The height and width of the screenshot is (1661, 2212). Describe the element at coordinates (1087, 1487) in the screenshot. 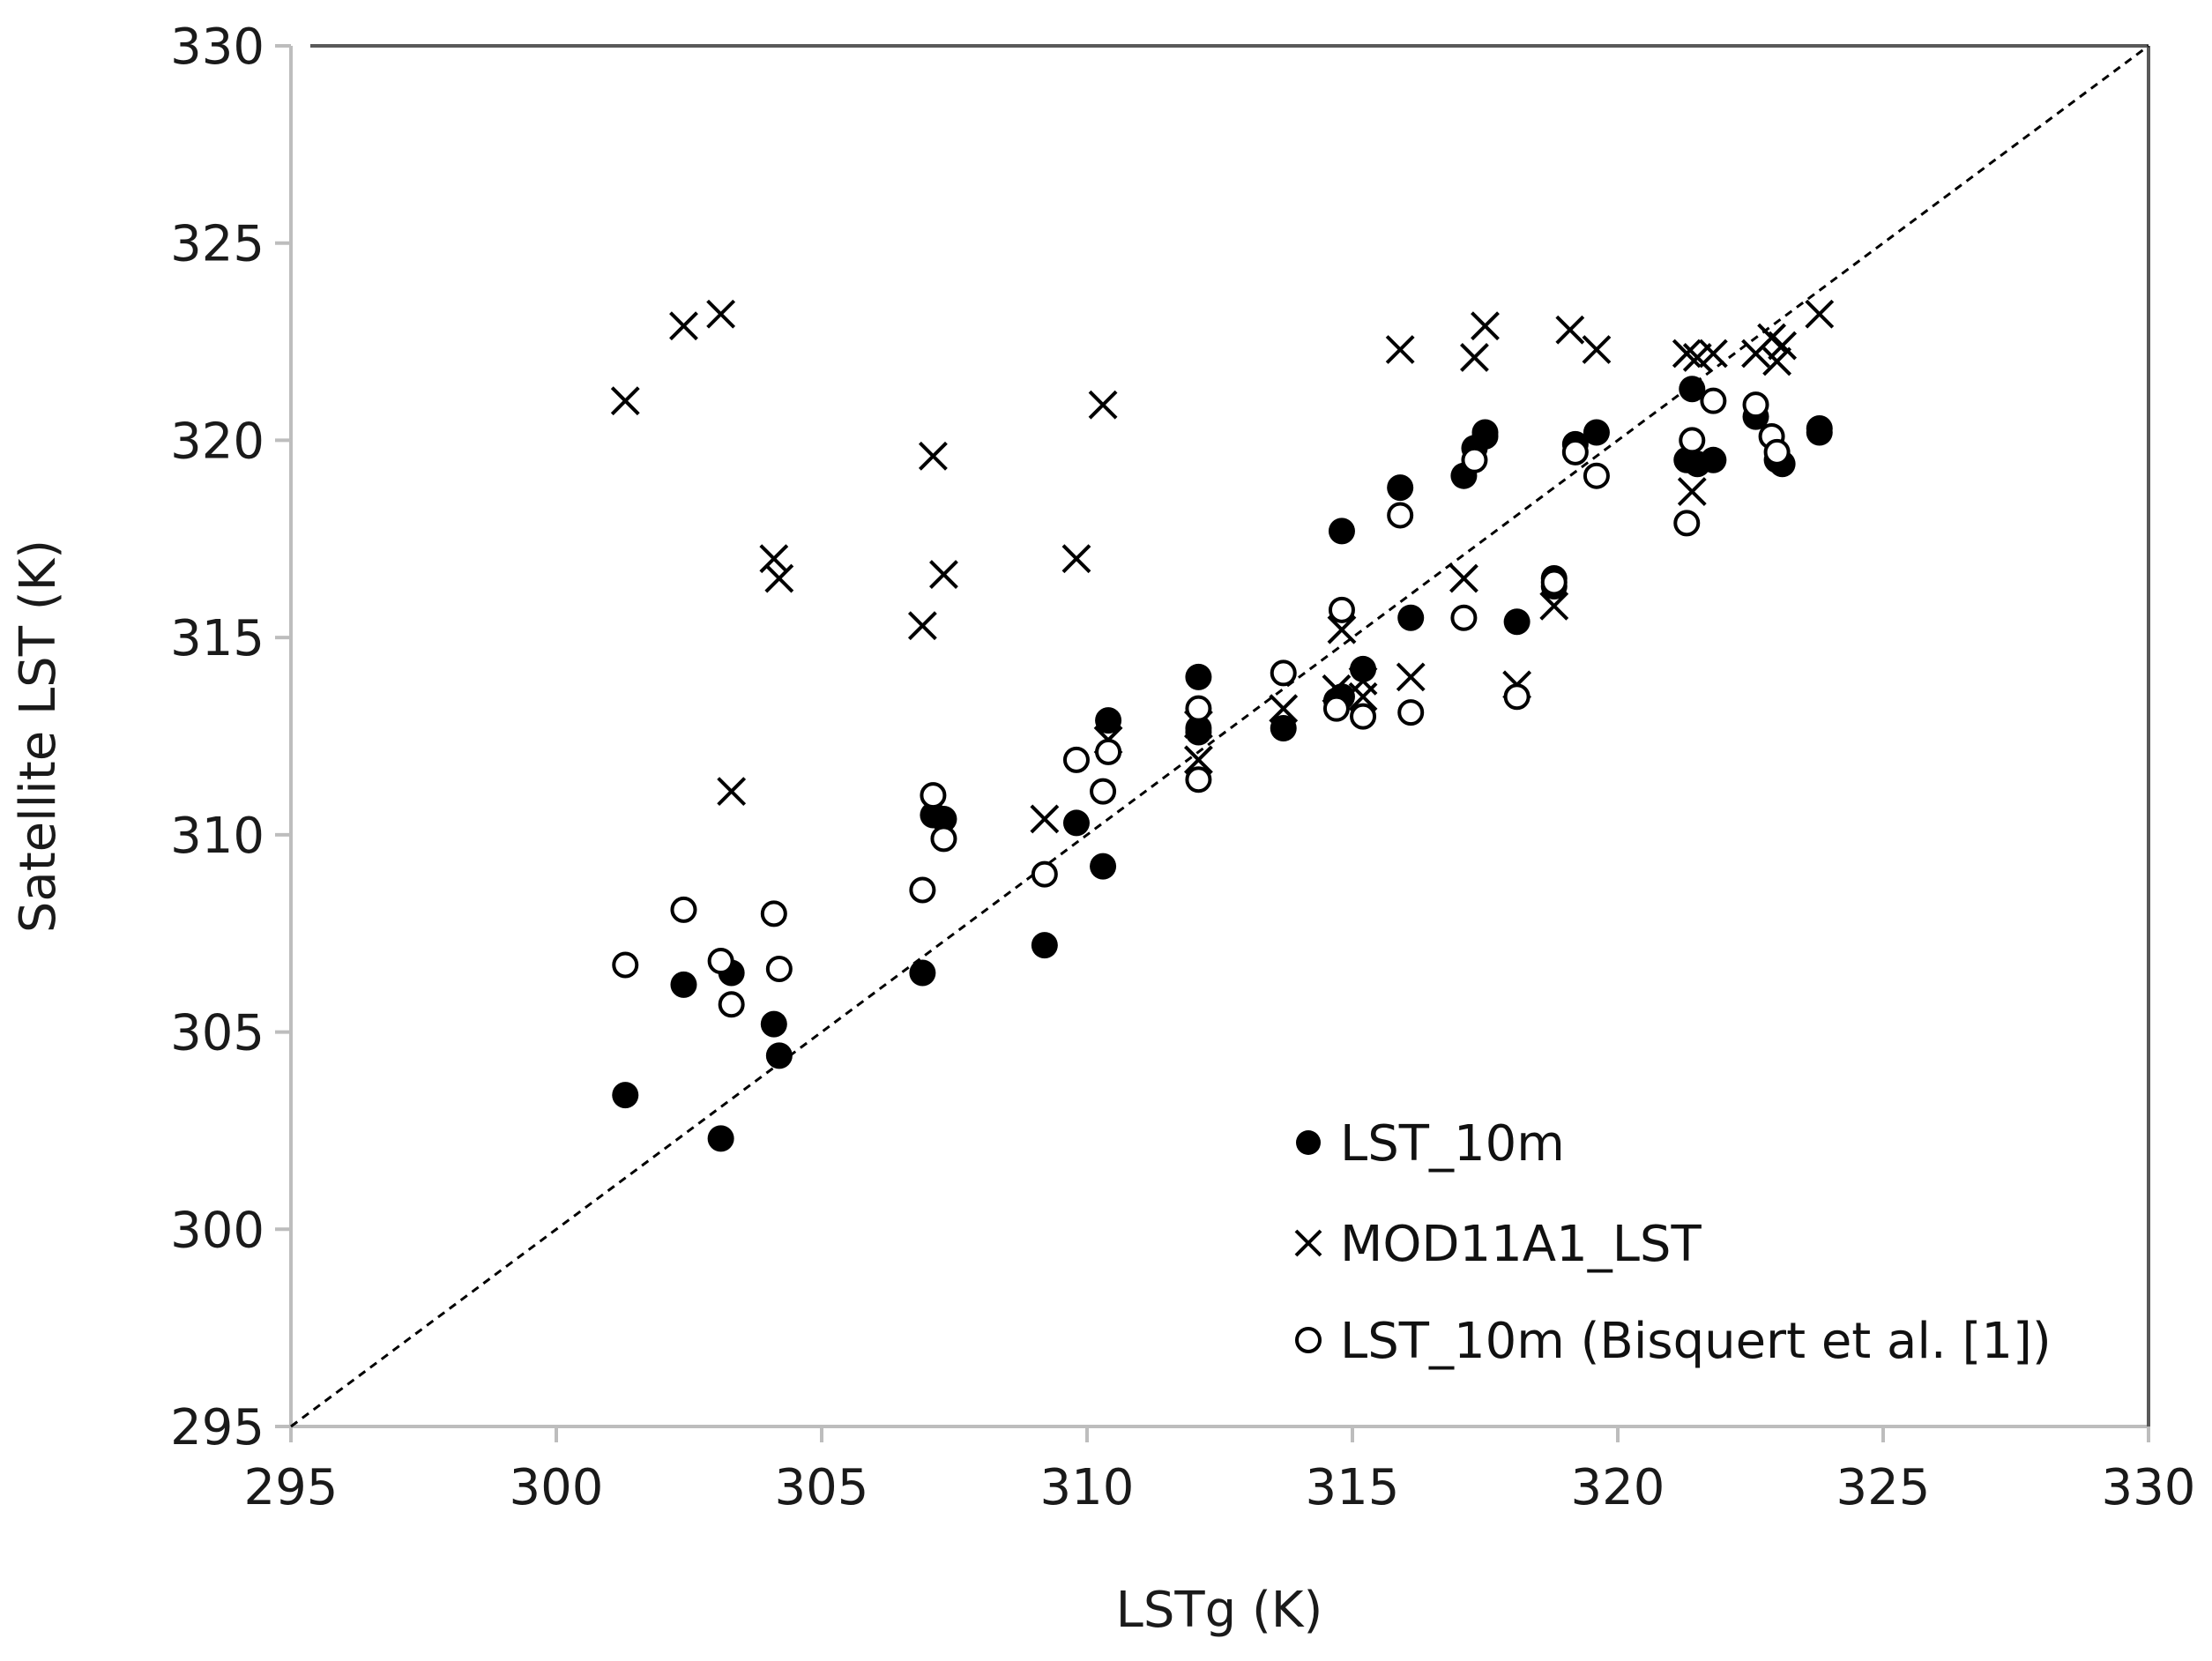

I see `x-tick-label: 310` at that location.